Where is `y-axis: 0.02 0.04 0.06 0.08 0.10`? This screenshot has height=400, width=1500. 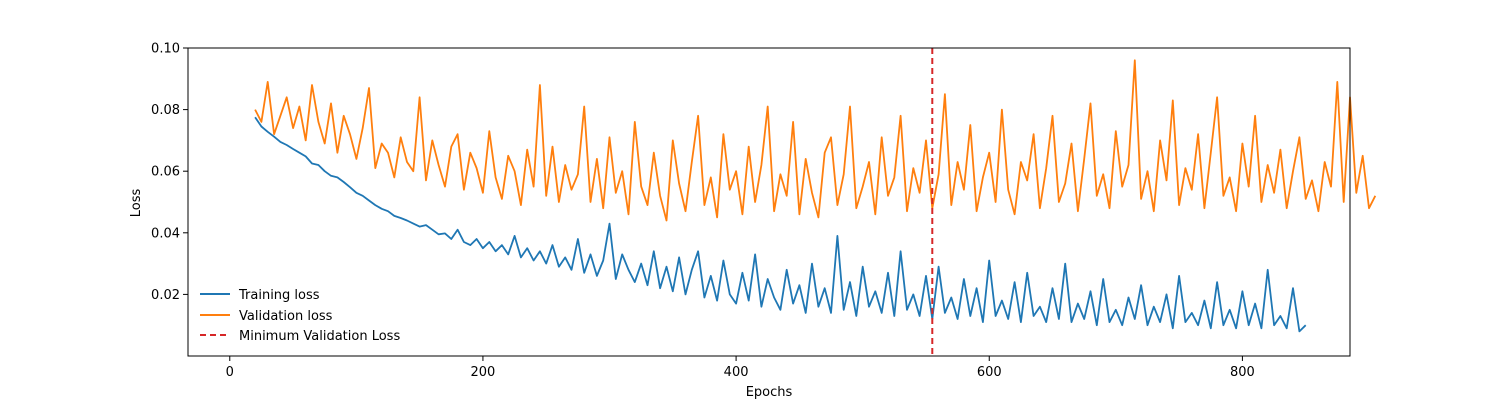 y-axis: 0.02 0.04 0.06 0.08 0.10 is located at coordinates (169, 172).